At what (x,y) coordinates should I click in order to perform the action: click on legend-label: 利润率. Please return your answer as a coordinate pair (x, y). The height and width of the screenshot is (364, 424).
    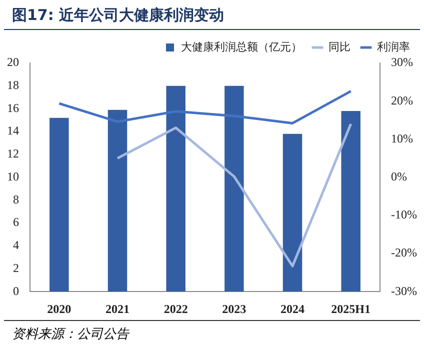
    Looking at the image, I should click on (393, 47).